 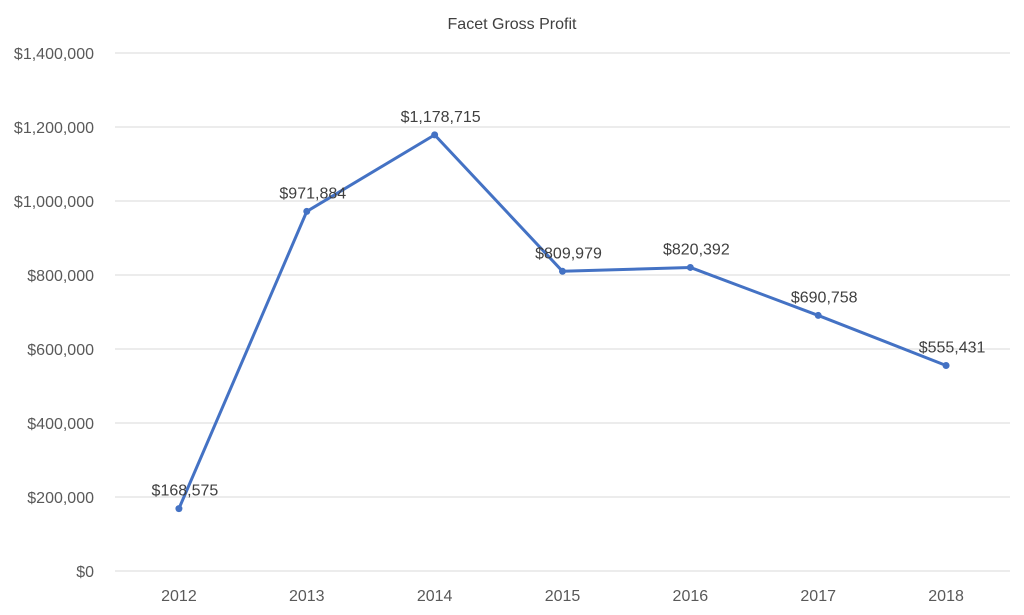 What do you see at coordinates (185, 491) in the screenshot?
I see `data-label: $168,575` at bounding box center [185, 491].